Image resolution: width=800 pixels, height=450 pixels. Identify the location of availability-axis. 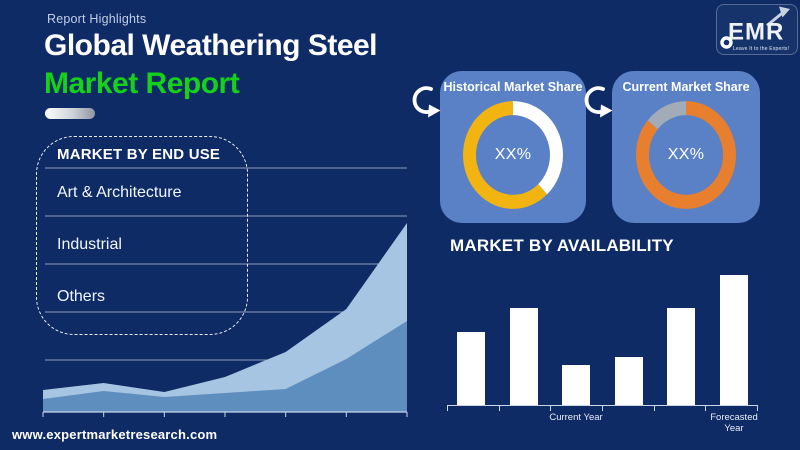
(602, 405).